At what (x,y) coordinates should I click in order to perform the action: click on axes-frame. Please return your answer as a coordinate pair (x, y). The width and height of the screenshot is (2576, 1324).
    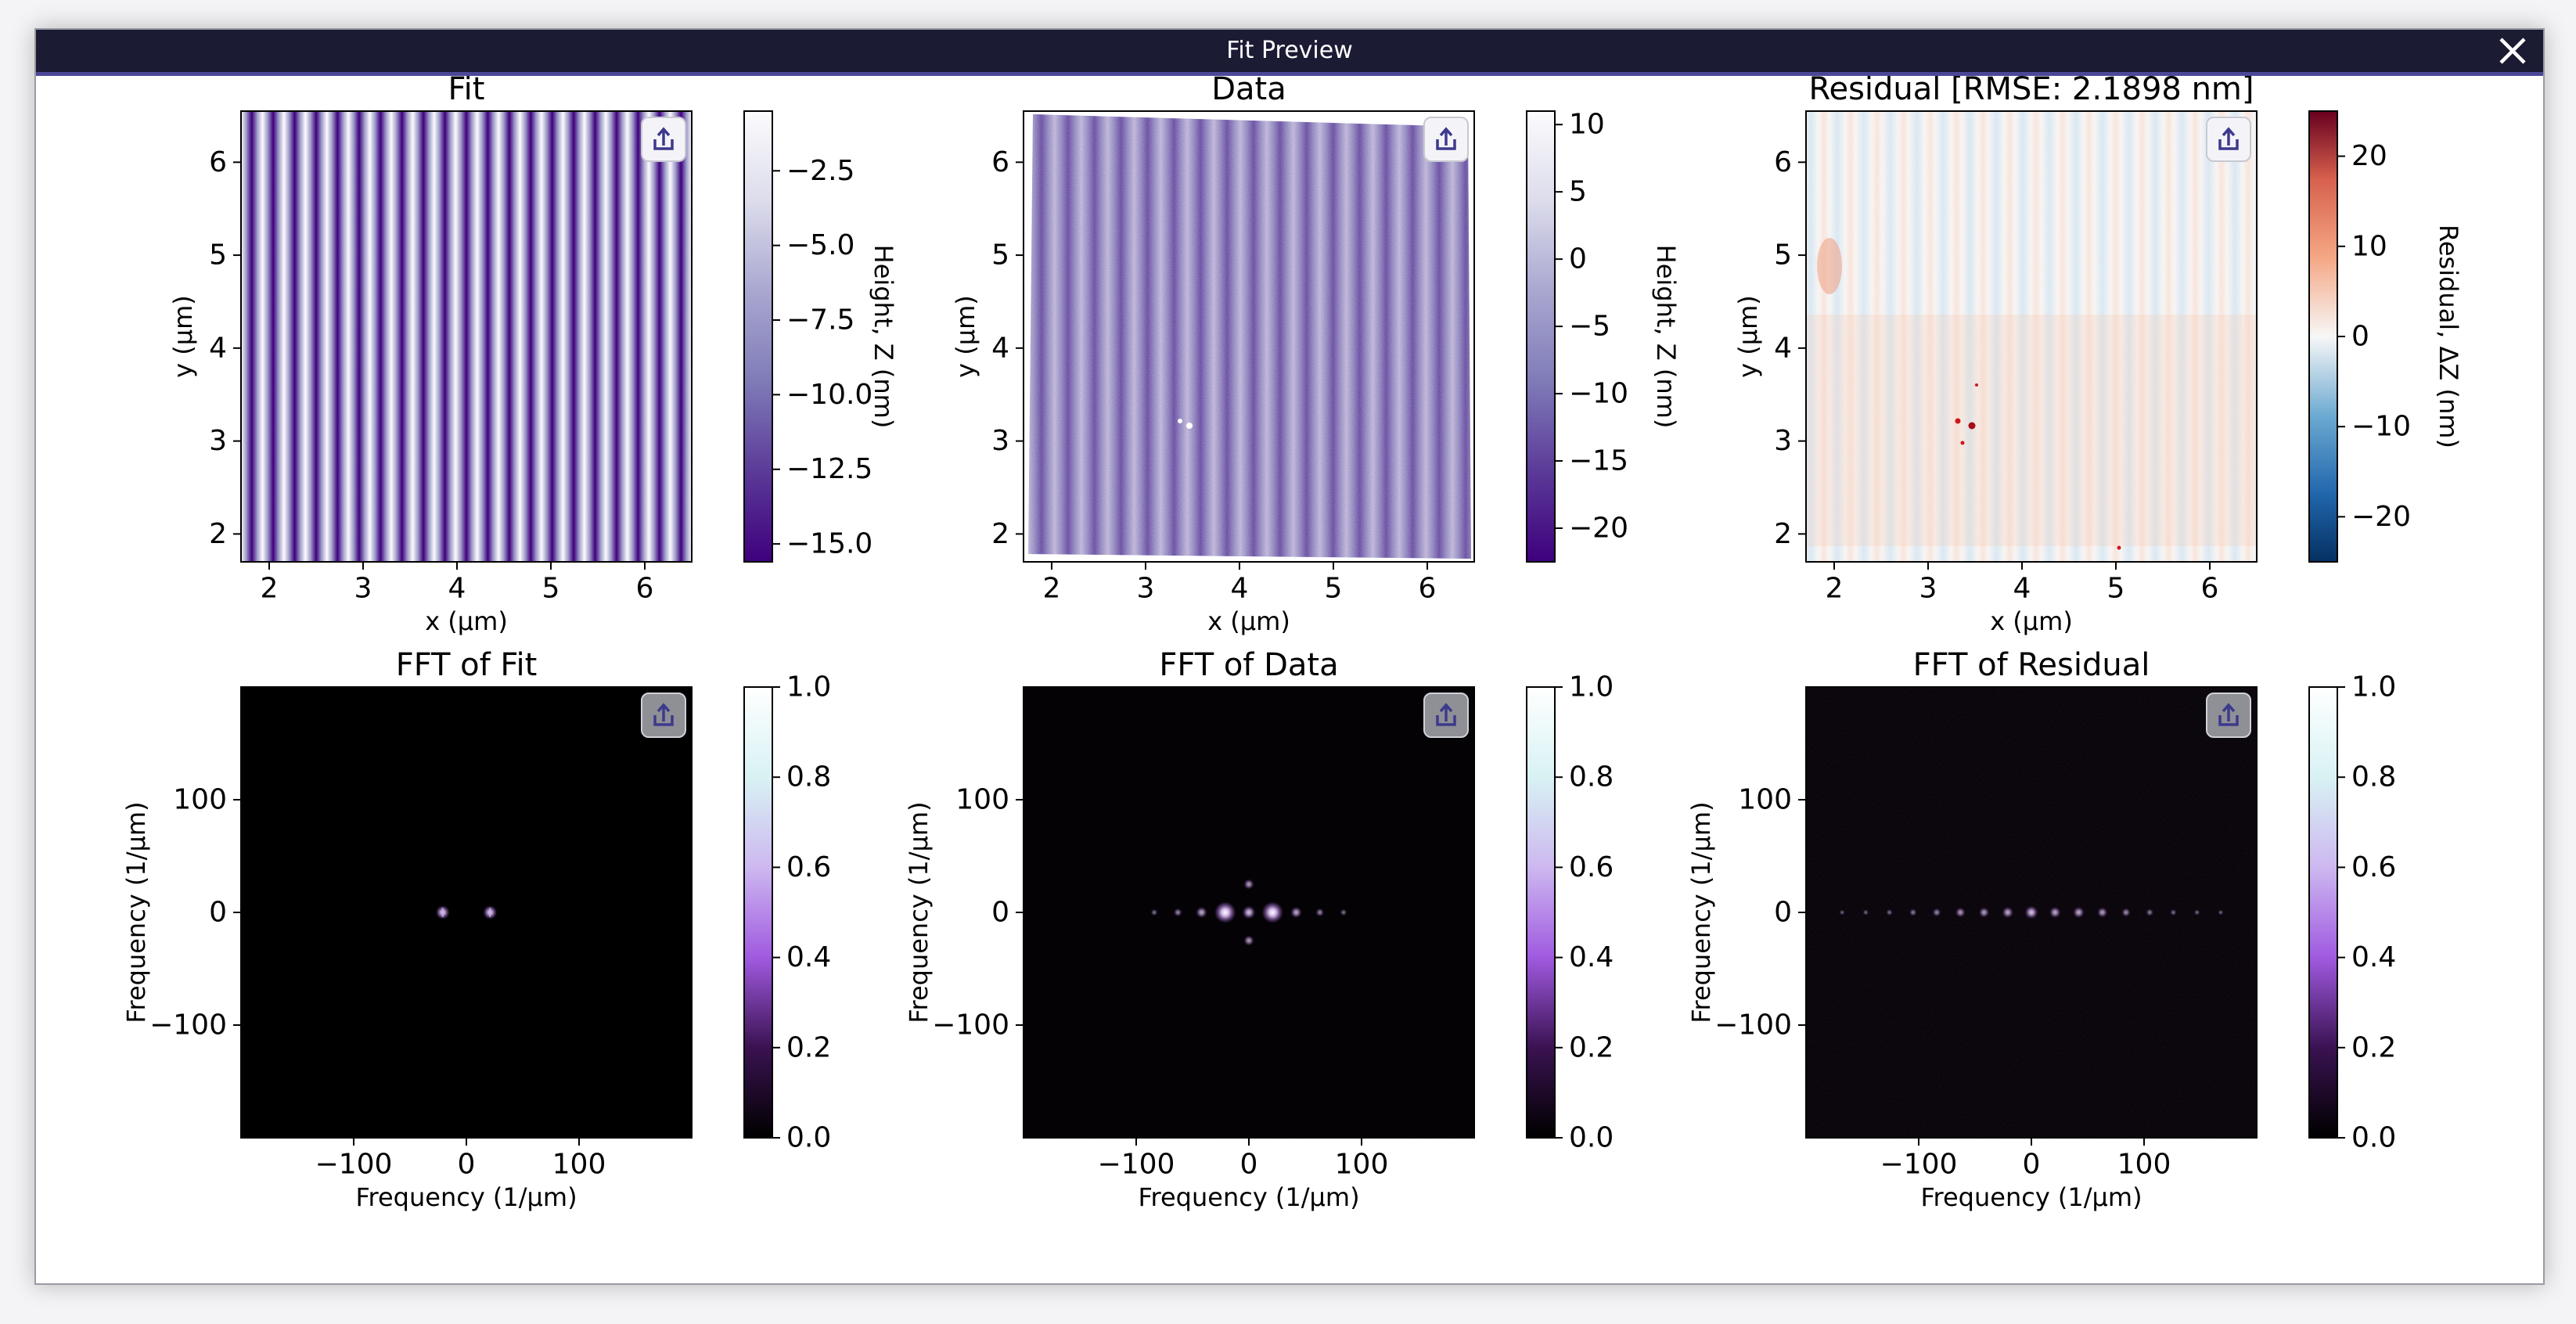
    Looking at the image, I should click on (1249, 336).